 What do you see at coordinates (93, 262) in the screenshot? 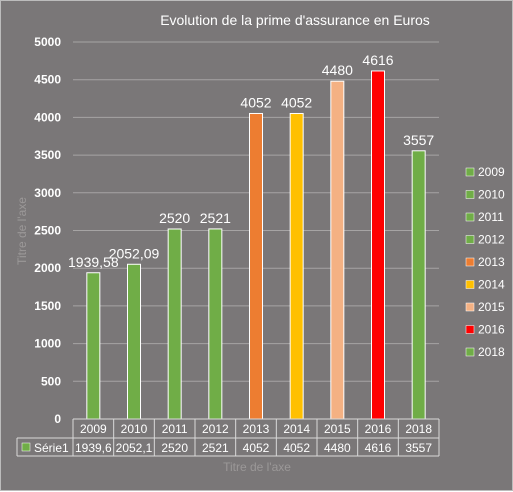
I see `data-label-2009: 1939,58` at bounding box center [93, 262].